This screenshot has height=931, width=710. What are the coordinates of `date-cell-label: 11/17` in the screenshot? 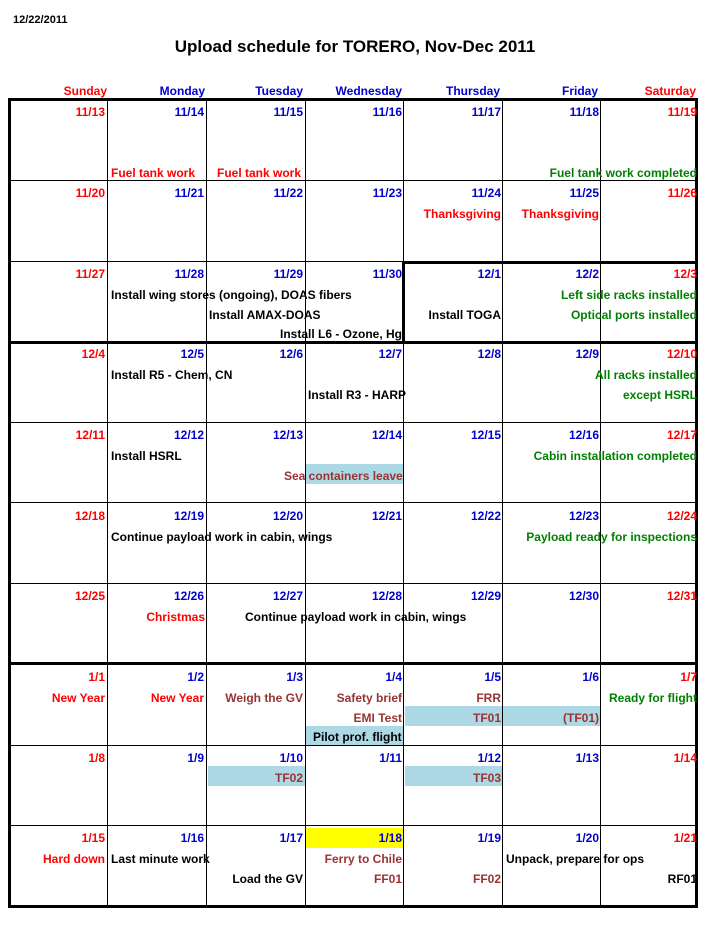 It's located at (486, 112).